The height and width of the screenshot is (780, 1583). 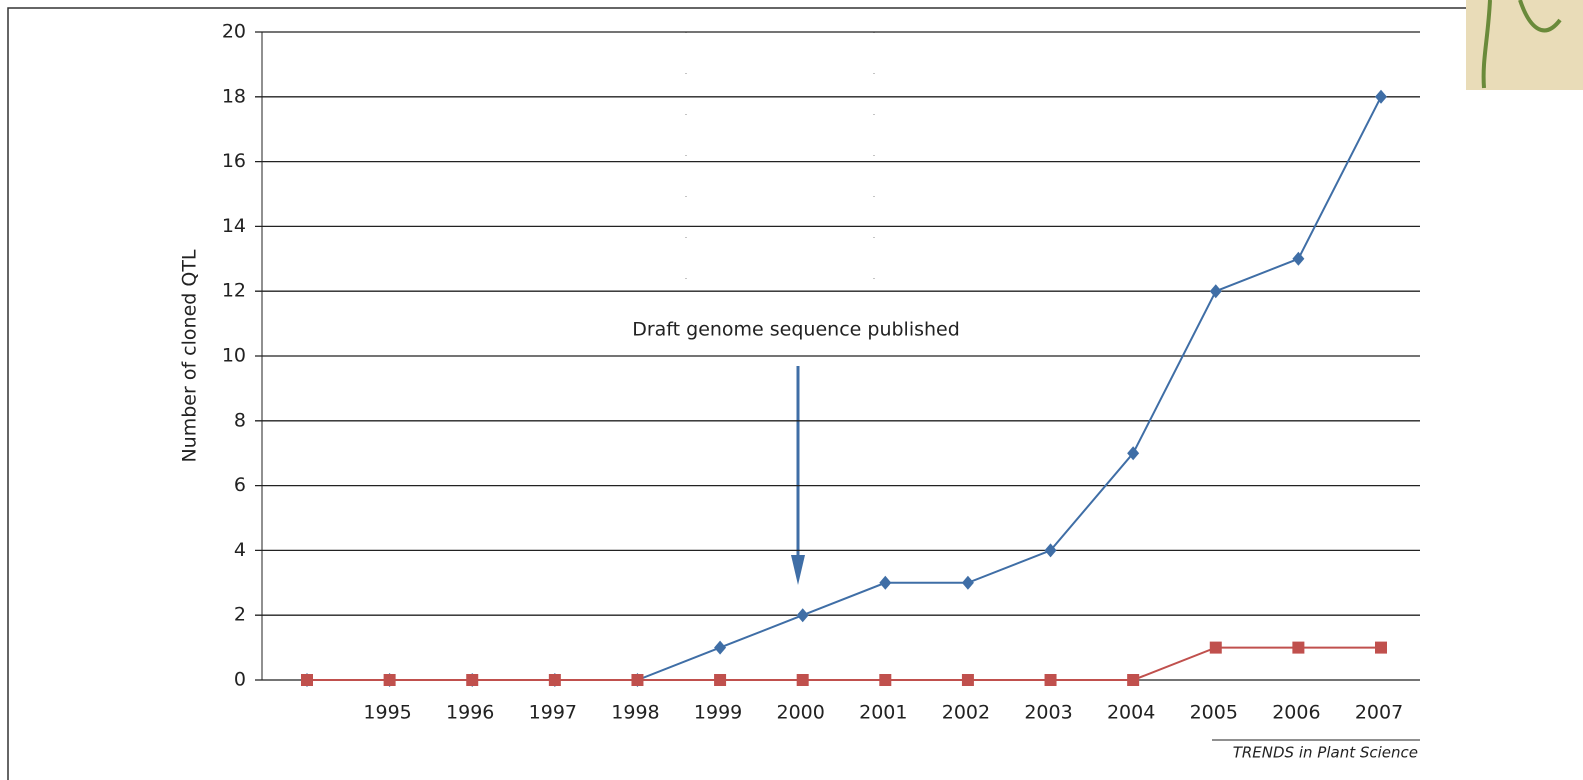 What do you see at coordinates (1379, 713) in the screenshot?
I see `x-tick-label: 2007` at bounding box center [1379, 713].